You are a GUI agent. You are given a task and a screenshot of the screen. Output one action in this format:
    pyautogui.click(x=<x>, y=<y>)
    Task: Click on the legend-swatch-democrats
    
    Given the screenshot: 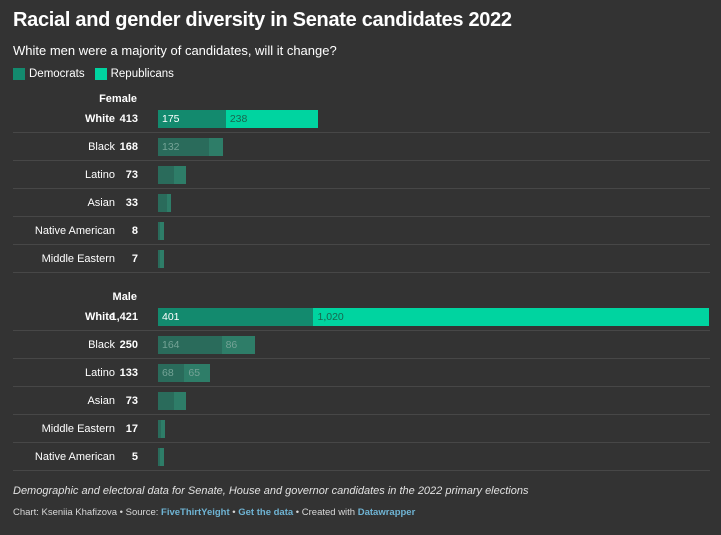 What is the action you would take?
    pyautogui.click(x=19, y=74)
    